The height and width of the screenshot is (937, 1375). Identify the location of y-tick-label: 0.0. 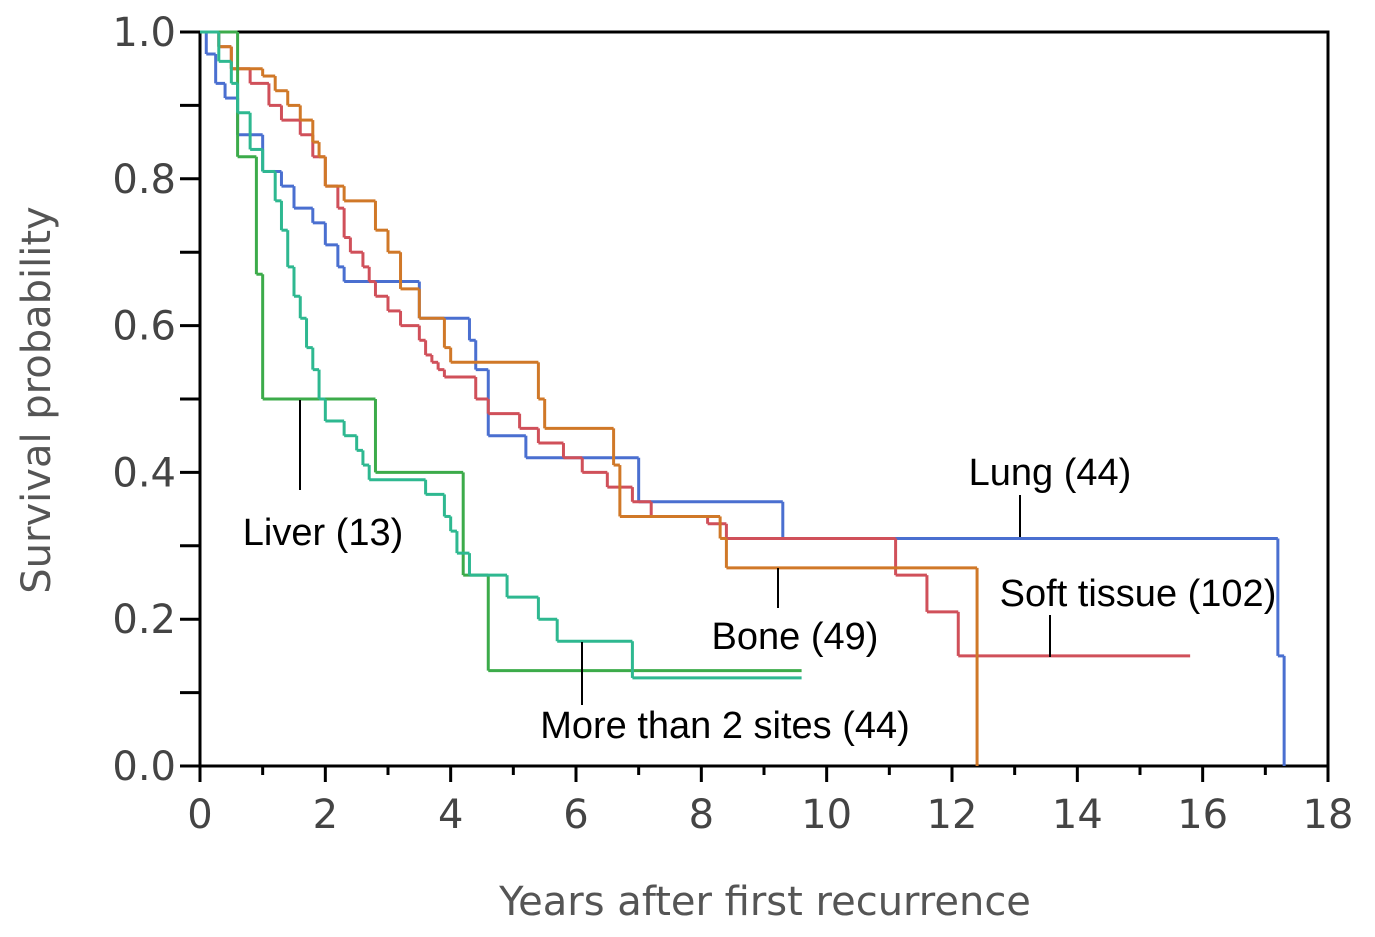
(144, 767).